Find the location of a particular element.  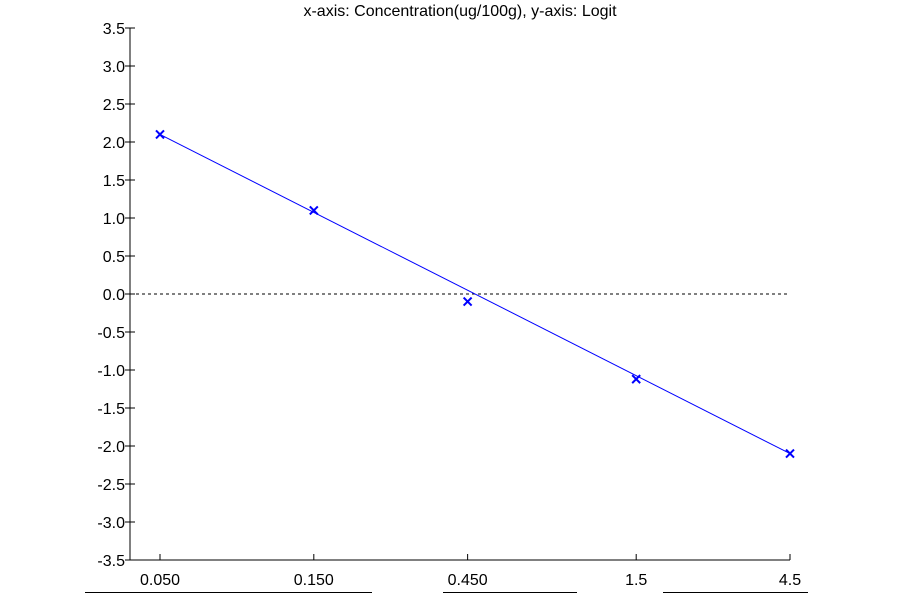

y-tick-label: 0.5 is located at coordinates (114, 257).